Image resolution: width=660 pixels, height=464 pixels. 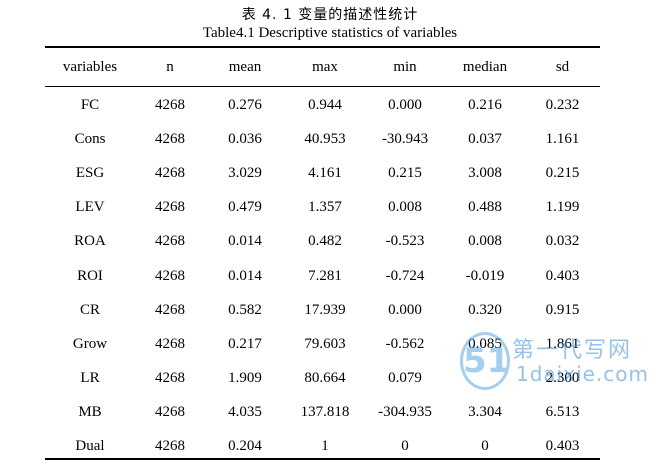 I want to click on variable-name-cell: ESG, so click(x=90, y=172).